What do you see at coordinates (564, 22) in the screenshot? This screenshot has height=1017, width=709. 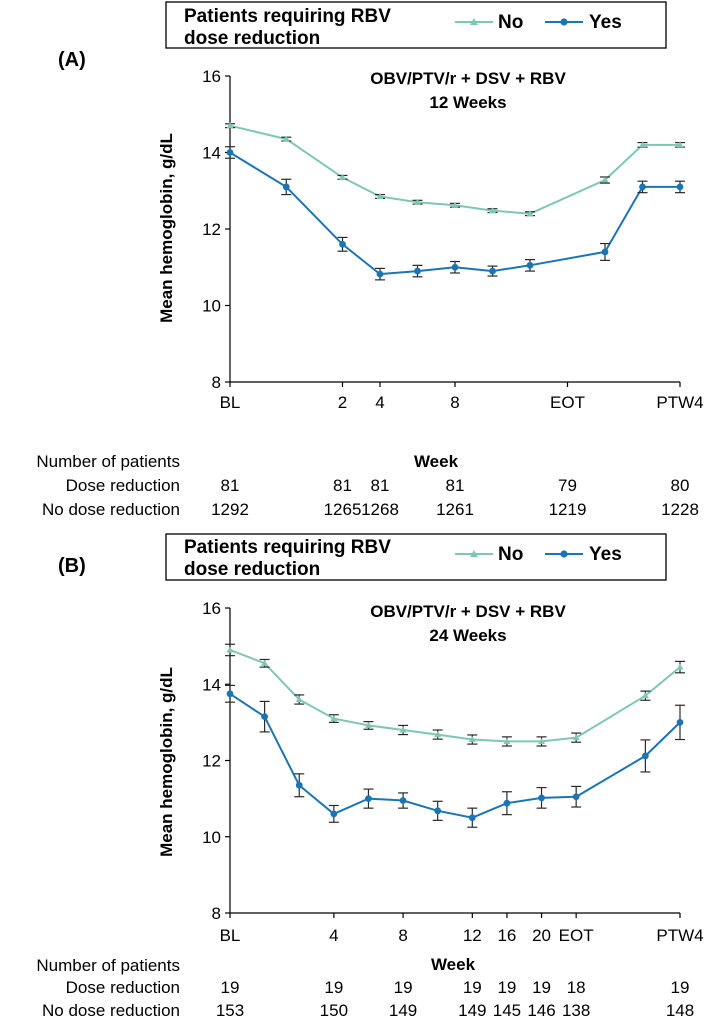 I see `legend-a-yes-marker` at bounding box center [564, 22].